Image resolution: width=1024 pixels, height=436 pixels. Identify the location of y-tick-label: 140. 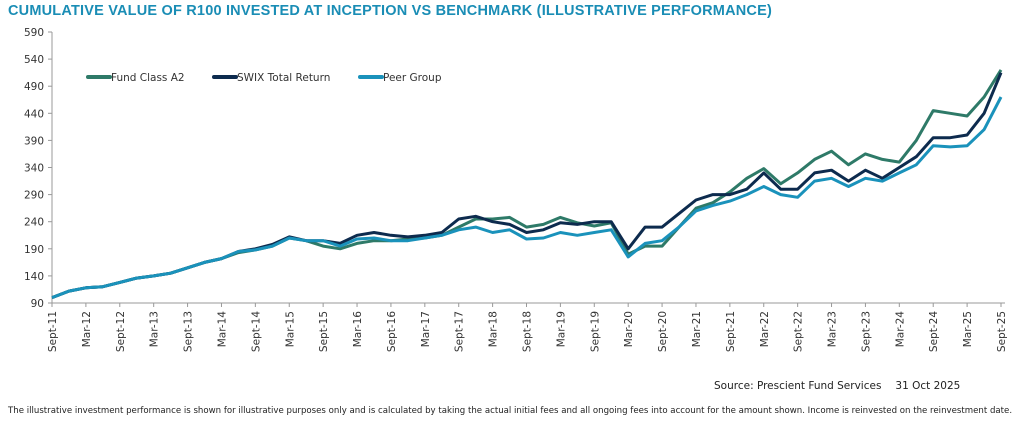
(34, 277).